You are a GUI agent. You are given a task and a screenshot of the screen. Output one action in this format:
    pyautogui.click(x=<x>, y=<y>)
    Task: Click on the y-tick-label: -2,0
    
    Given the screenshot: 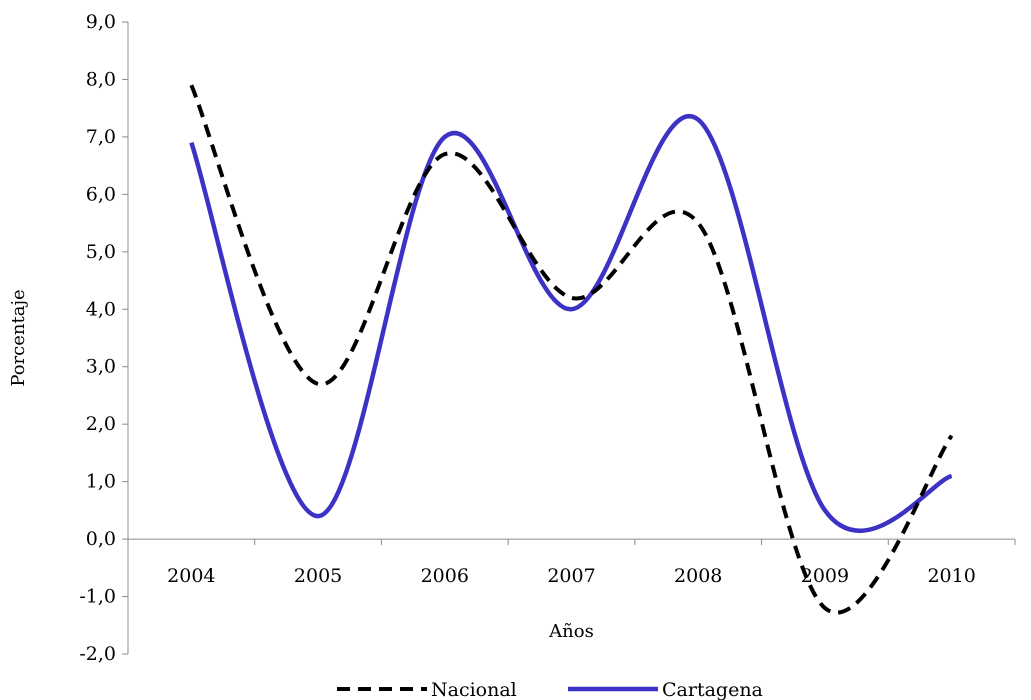 What is the action you would take?
    pyautogui.click(x=97, y=654)
    